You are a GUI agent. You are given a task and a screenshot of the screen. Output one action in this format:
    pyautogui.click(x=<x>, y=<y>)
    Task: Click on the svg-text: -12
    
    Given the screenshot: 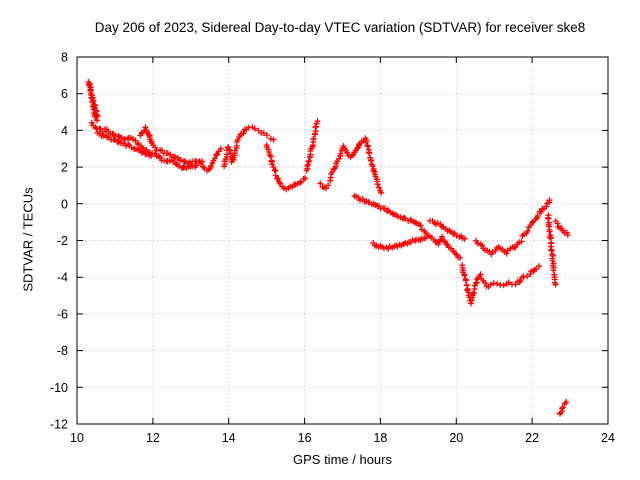 What is the action you would take?
    pyautogui.click(x=59, y=425)
    